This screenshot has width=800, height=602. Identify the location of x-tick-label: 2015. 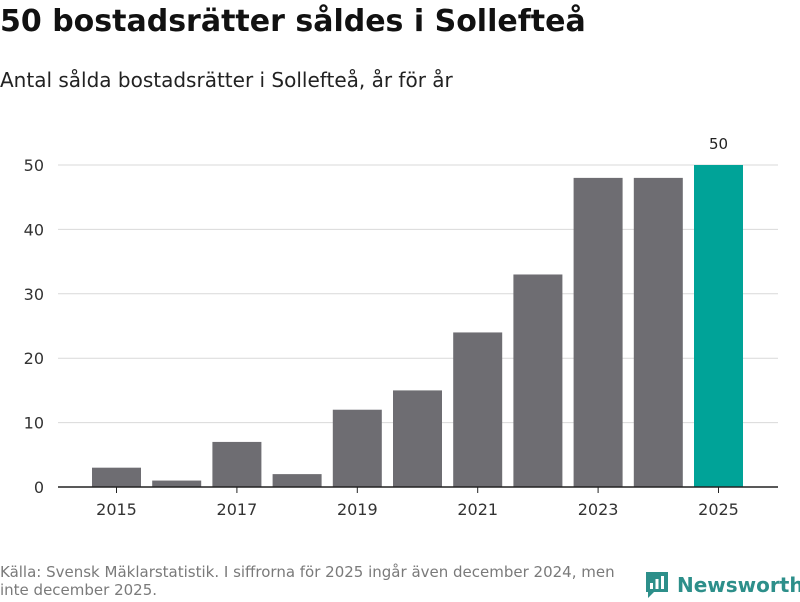
(116, 509).